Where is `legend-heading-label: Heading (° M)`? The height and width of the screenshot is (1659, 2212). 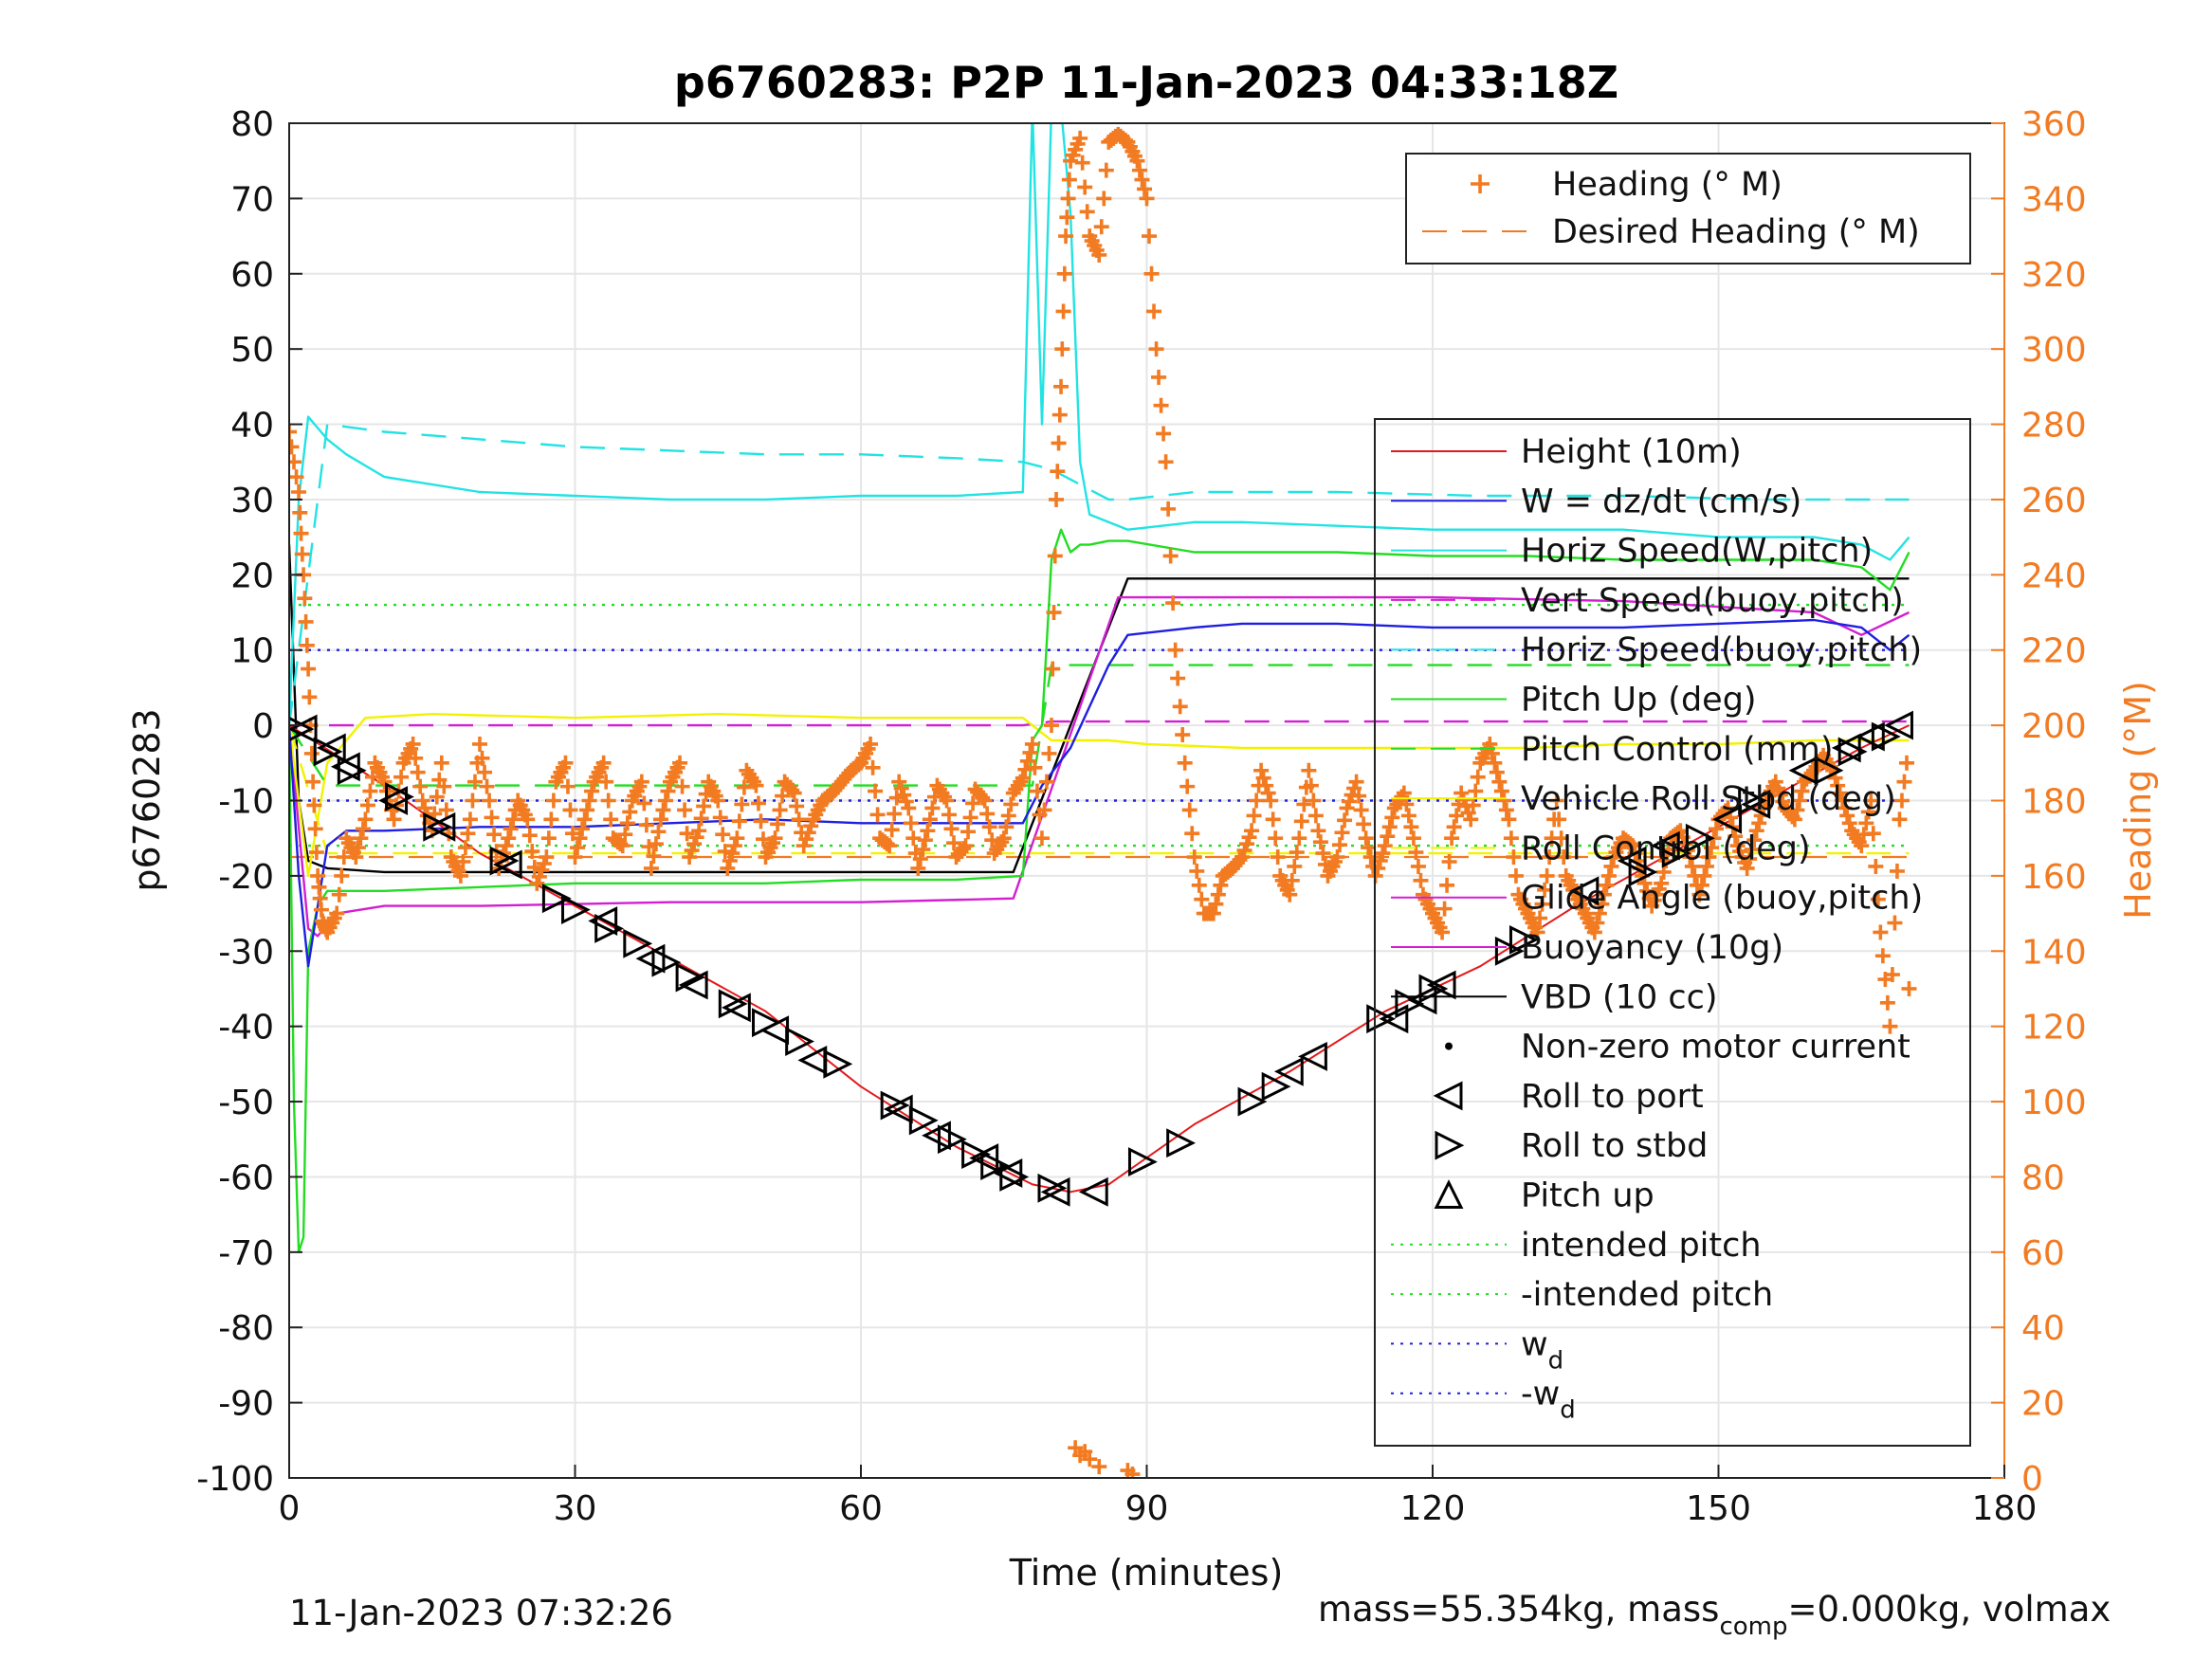
legend-heading-label: Heading (° M) is located at coordinates (1667, 185).